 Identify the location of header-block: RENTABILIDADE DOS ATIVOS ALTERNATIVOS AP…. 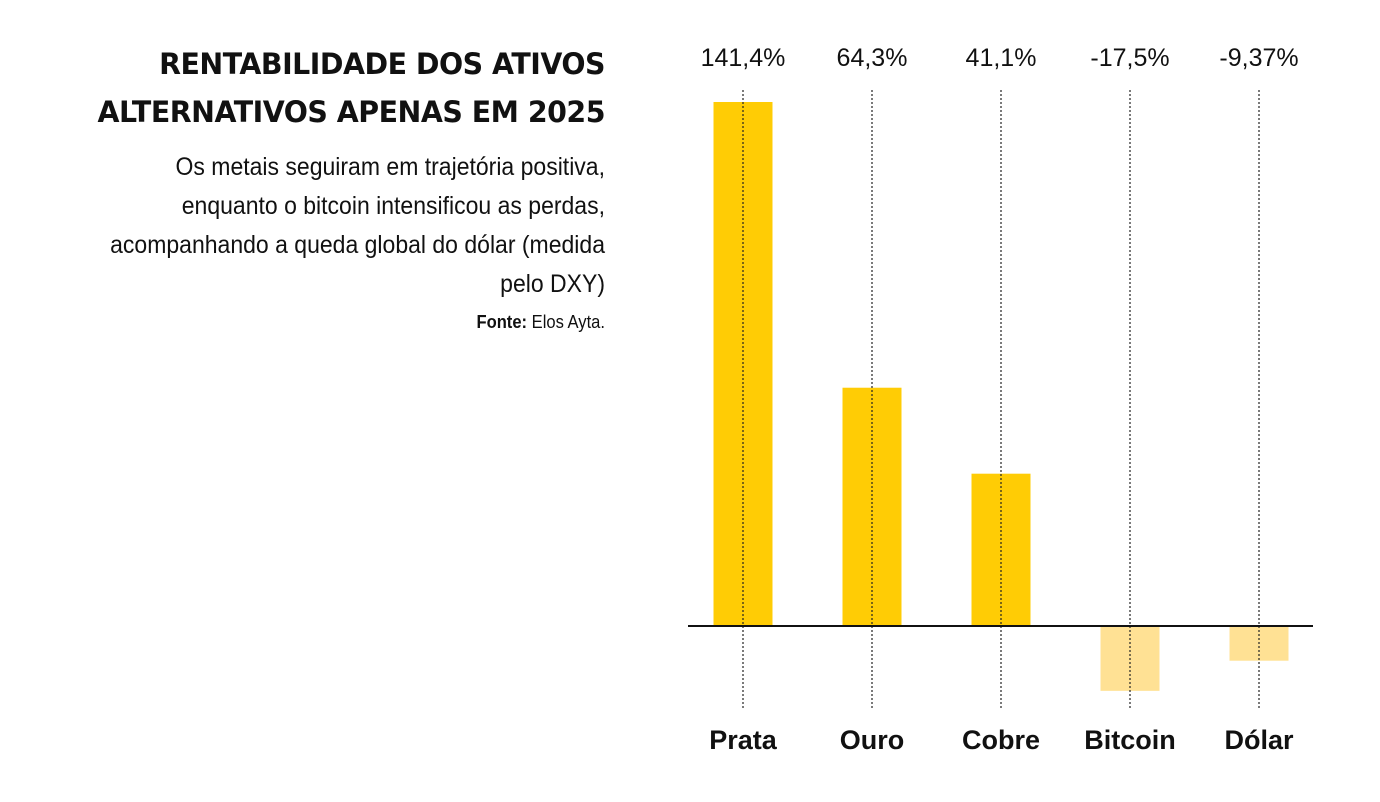
(325, 186).